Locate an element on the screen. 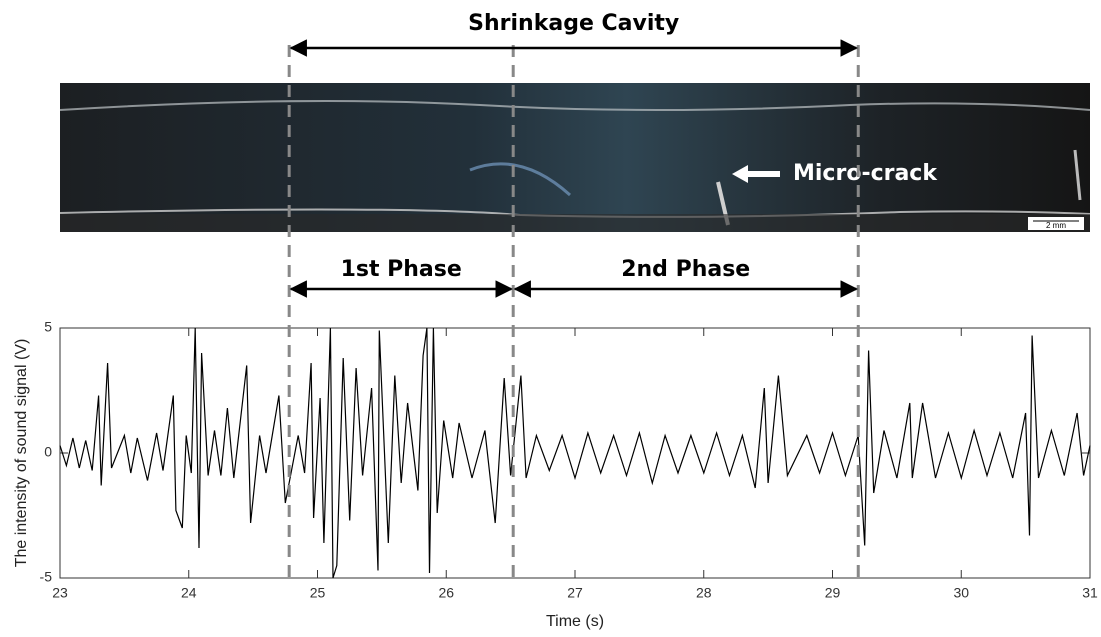 This screenshot has height=637, width=1101. x-tick-label: 31 is located at coordinates (1090, 593).